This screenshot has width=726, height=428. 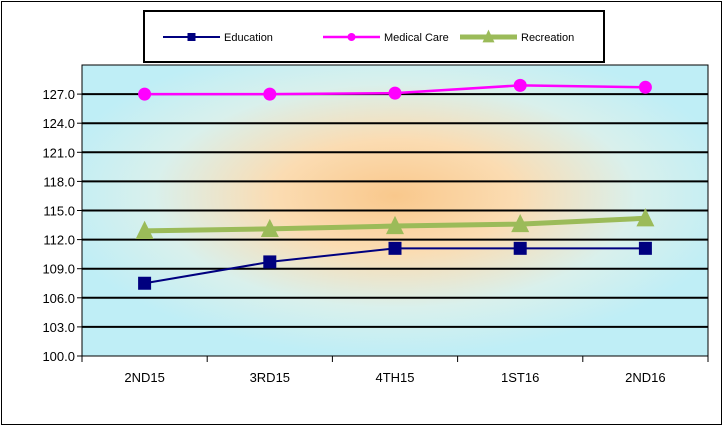 What do you see at coordinates (394, 377) in the screenshot?
I see `x-tick-label: 4TH15` at bounding box center [394, 377].